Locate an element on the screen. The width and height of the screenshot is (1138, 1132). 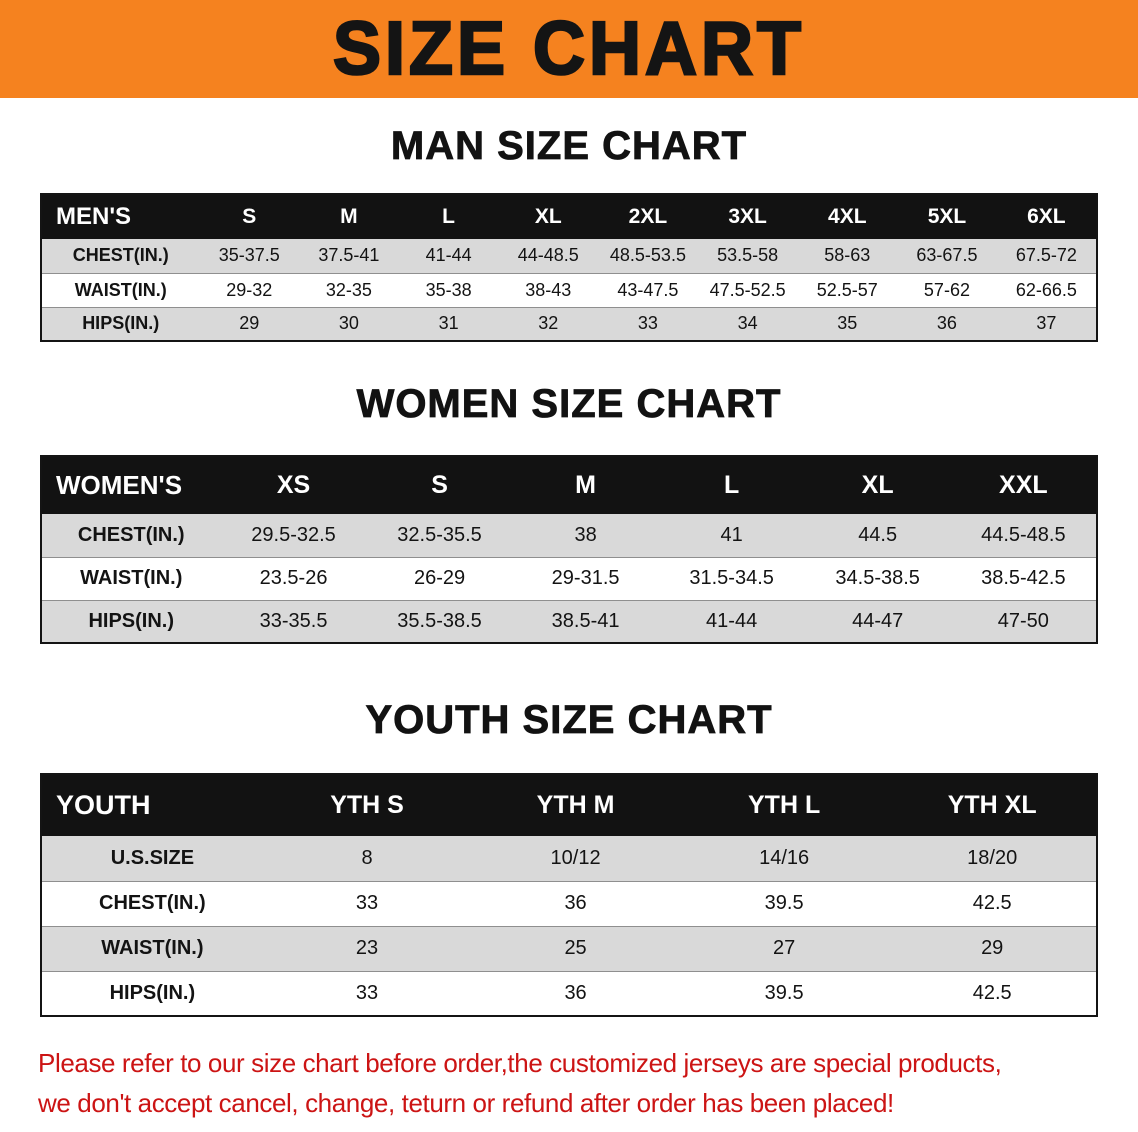
youth-chest-row: CHEST(IN.) 33 36 39.5 42.5 is located at coordinates (569, 903).